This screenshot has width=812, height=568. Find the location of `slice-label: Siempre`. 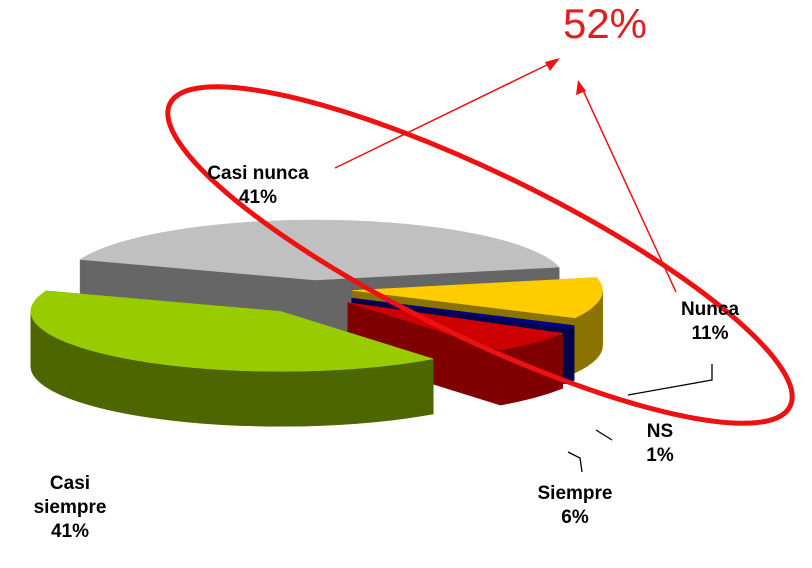

slice-label: Siempre is located at coordinates (575, 493).